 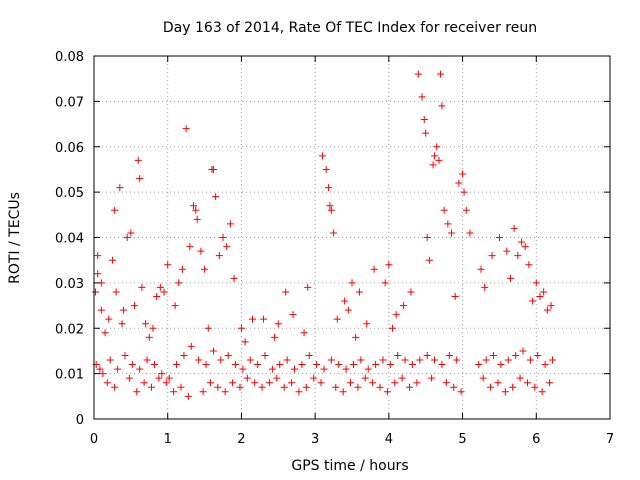 I want to click on y-tick-label-2: 0.02, so click(x=69, y=329).